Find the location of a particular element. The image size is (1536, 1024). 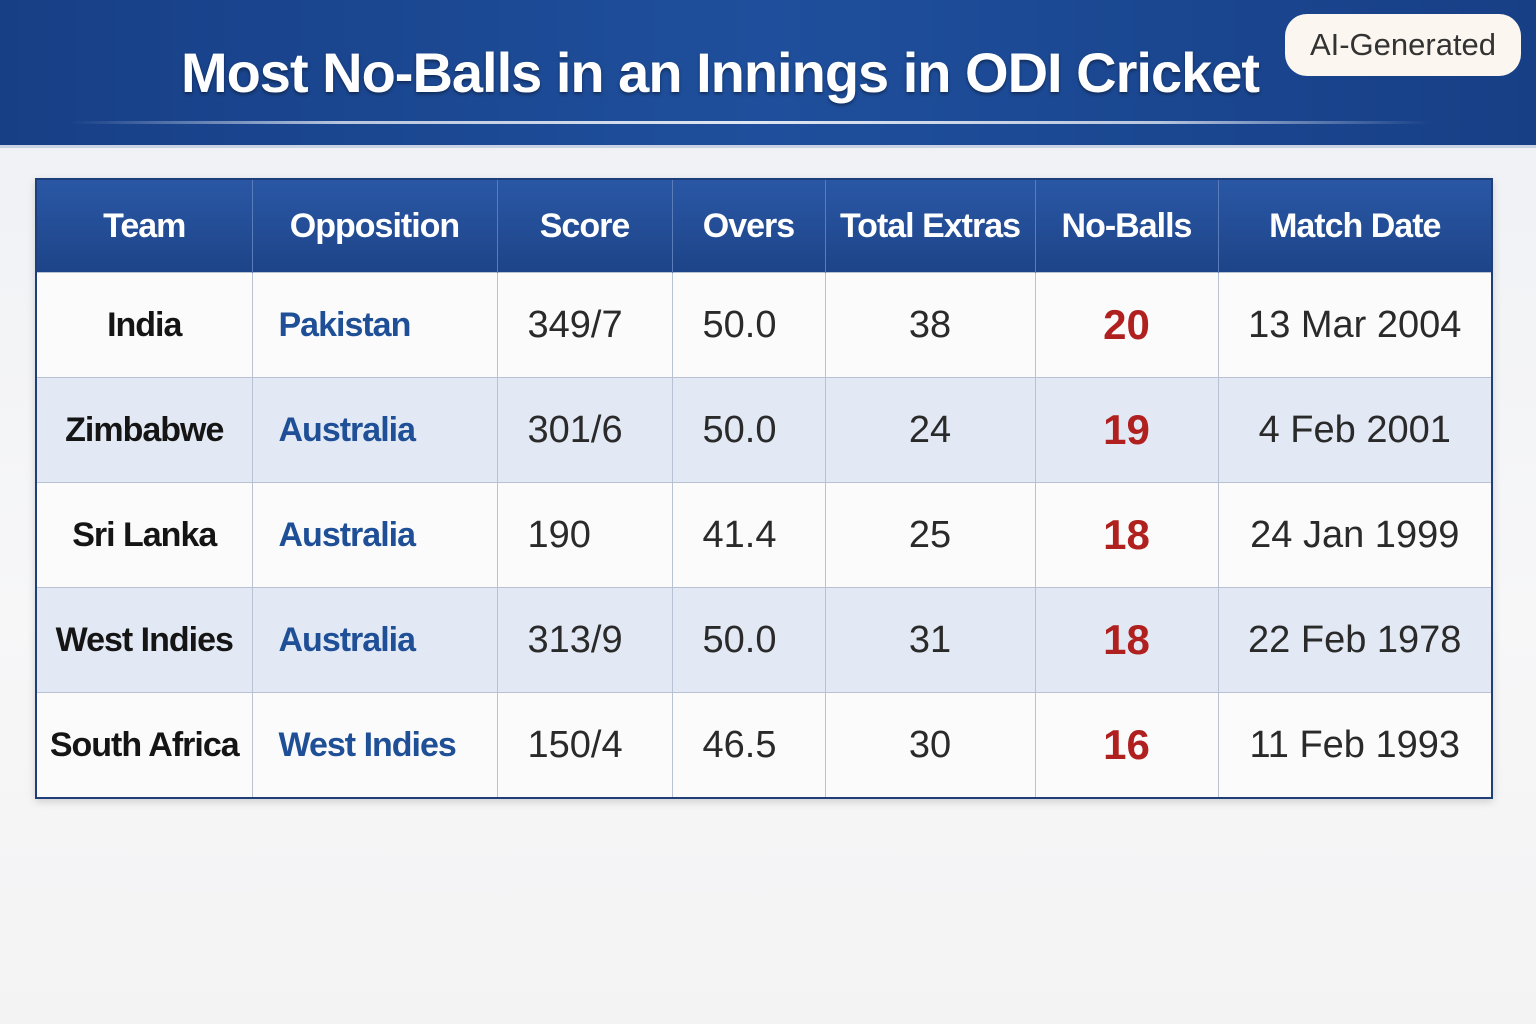

opposition-cell: West Indies is located at coordinates (374, 745).